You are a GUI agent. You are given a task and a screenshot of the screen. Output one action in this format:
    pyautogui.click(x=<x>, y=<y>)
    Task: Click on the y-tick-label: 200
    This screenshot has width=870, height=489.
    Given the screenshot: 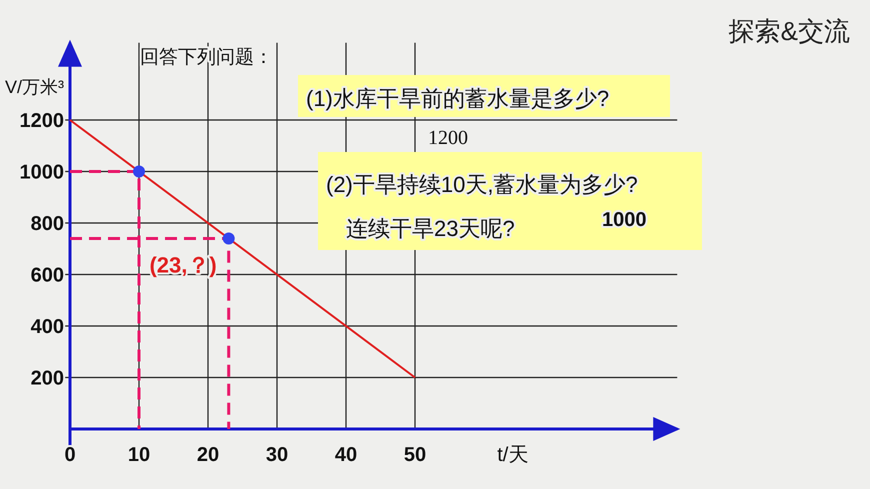 What is the action you would take?
    pyautogui.click(x=47, y=379)
    